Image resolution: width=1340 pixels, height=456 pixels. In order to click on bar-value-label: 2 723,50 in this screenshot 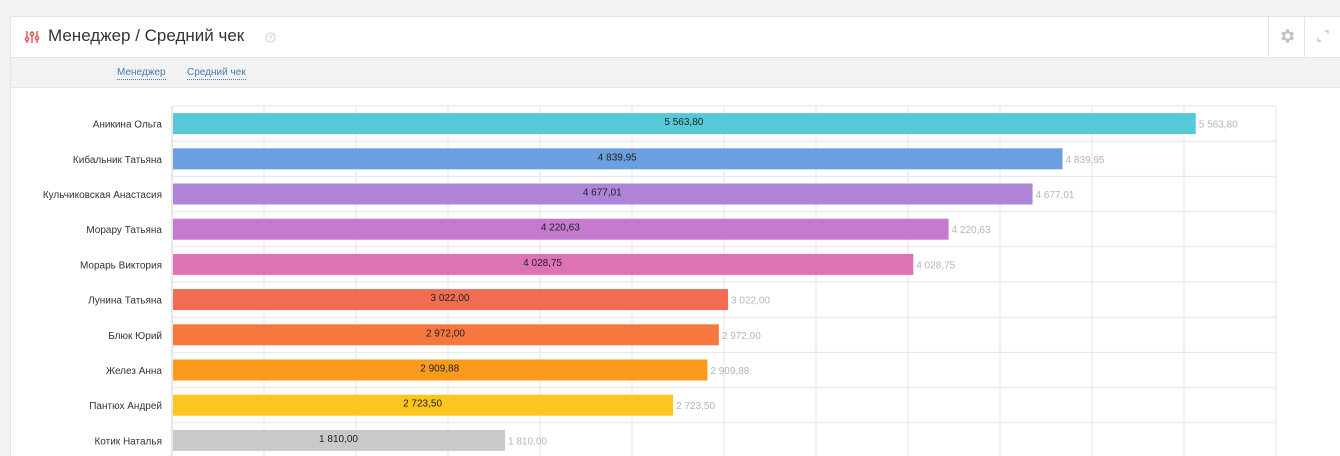, I will do `click(422, 404)`.